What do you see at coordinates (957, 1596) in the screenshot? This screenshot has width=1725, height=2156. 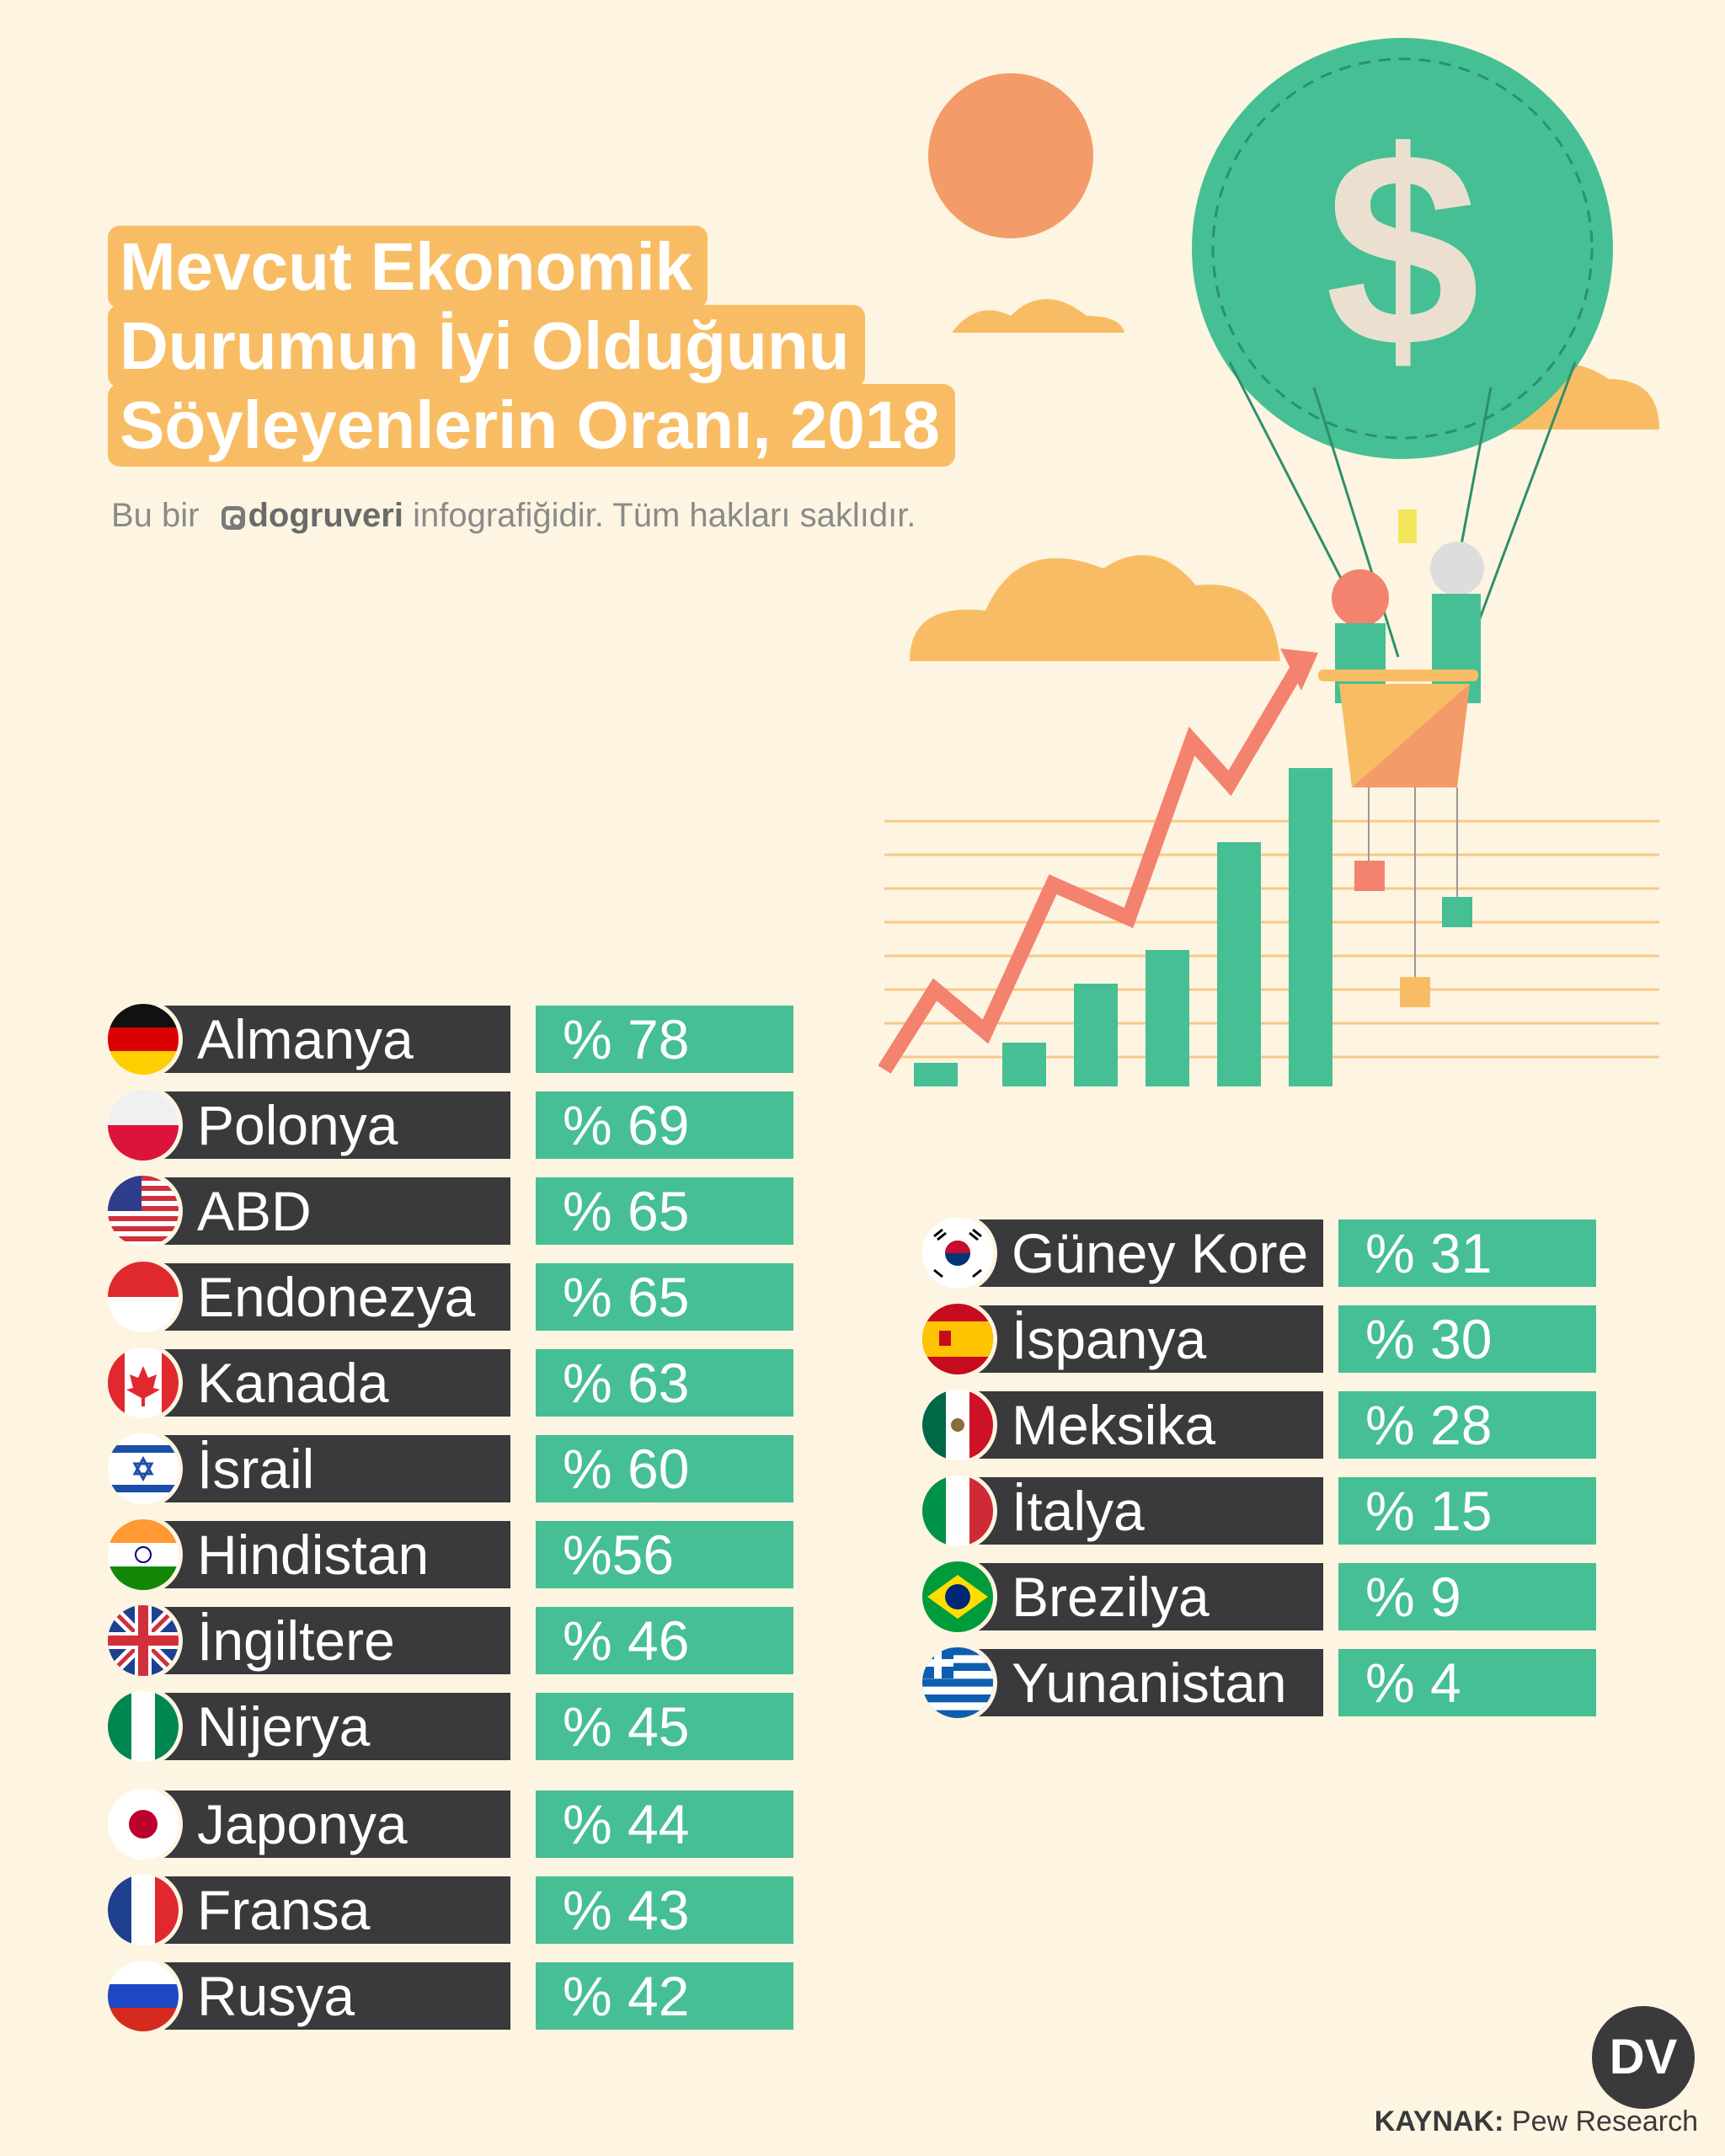 I see `brazil-flag` at bounding box center [957, 1596].